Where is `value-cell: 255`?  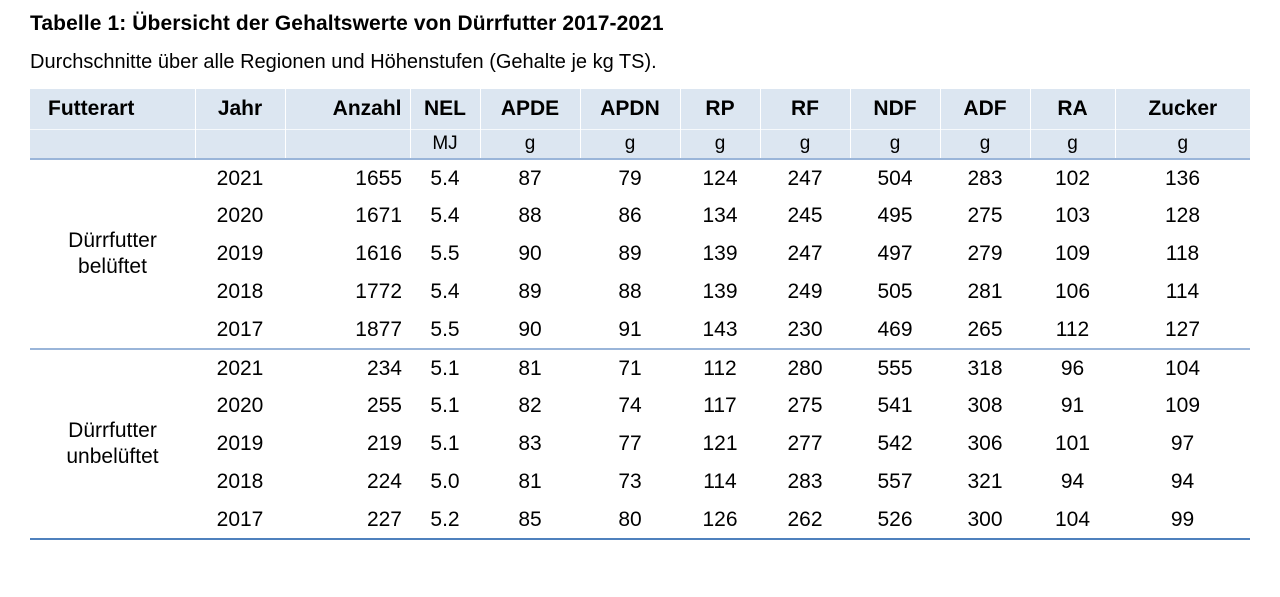
value-cell: 255 is located at coordinates (384, 405).